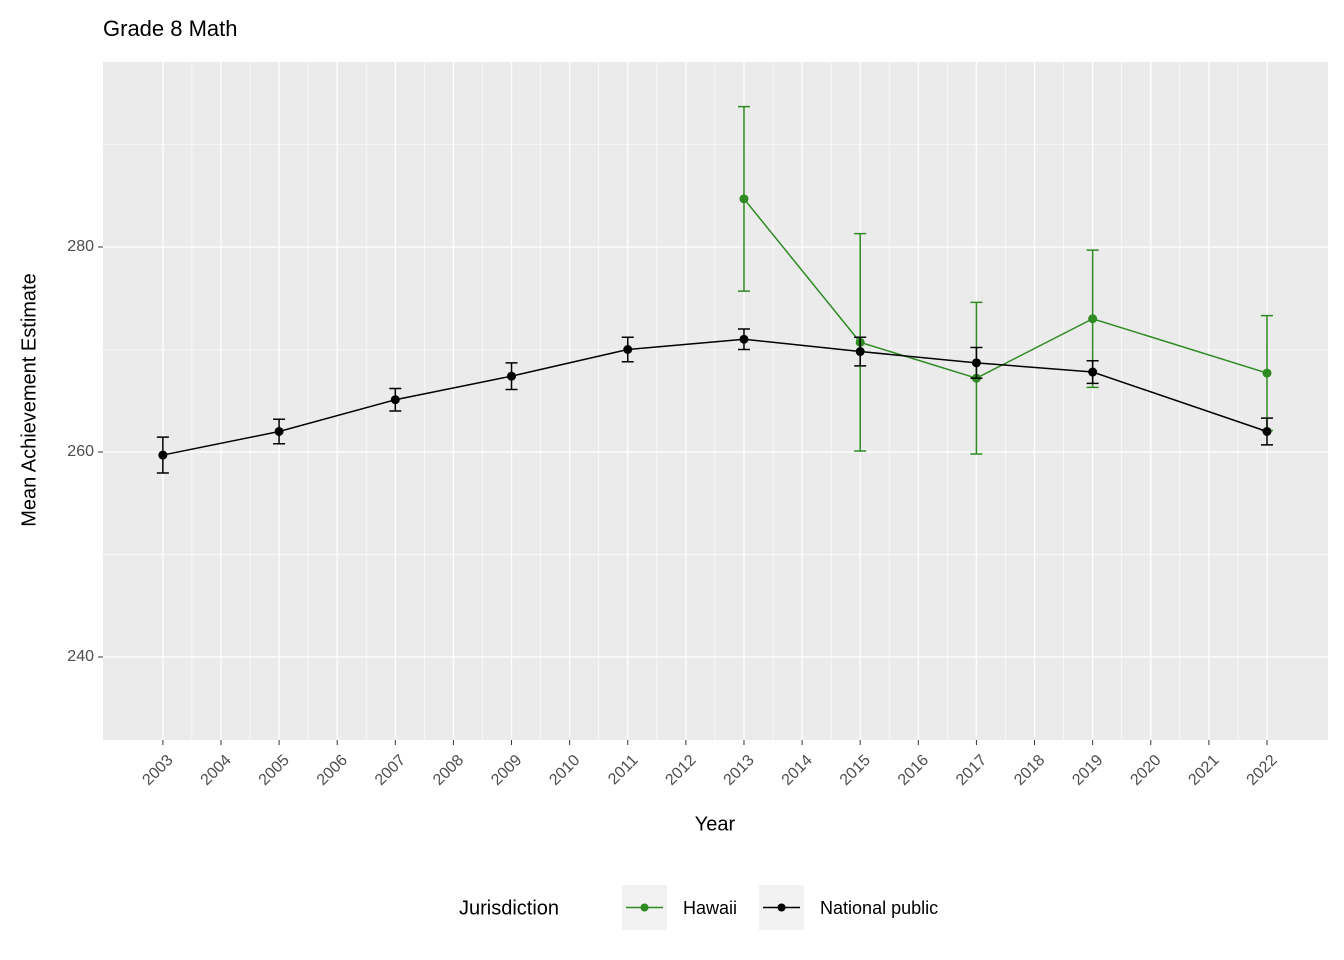 This screenshot has height=960, width=1344. What do you see at coordinates (80, 451) in the screenshot?
I see `y-tick-label: 260` at bounding box center [80, 451].